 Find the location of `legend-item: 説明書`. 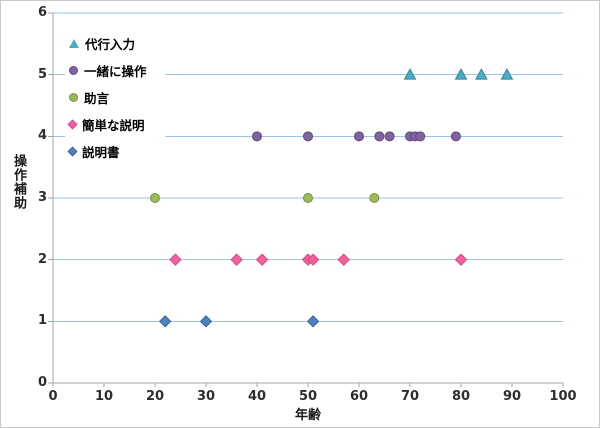

legend-item: 説明書 is located at coordinates (114, 151).